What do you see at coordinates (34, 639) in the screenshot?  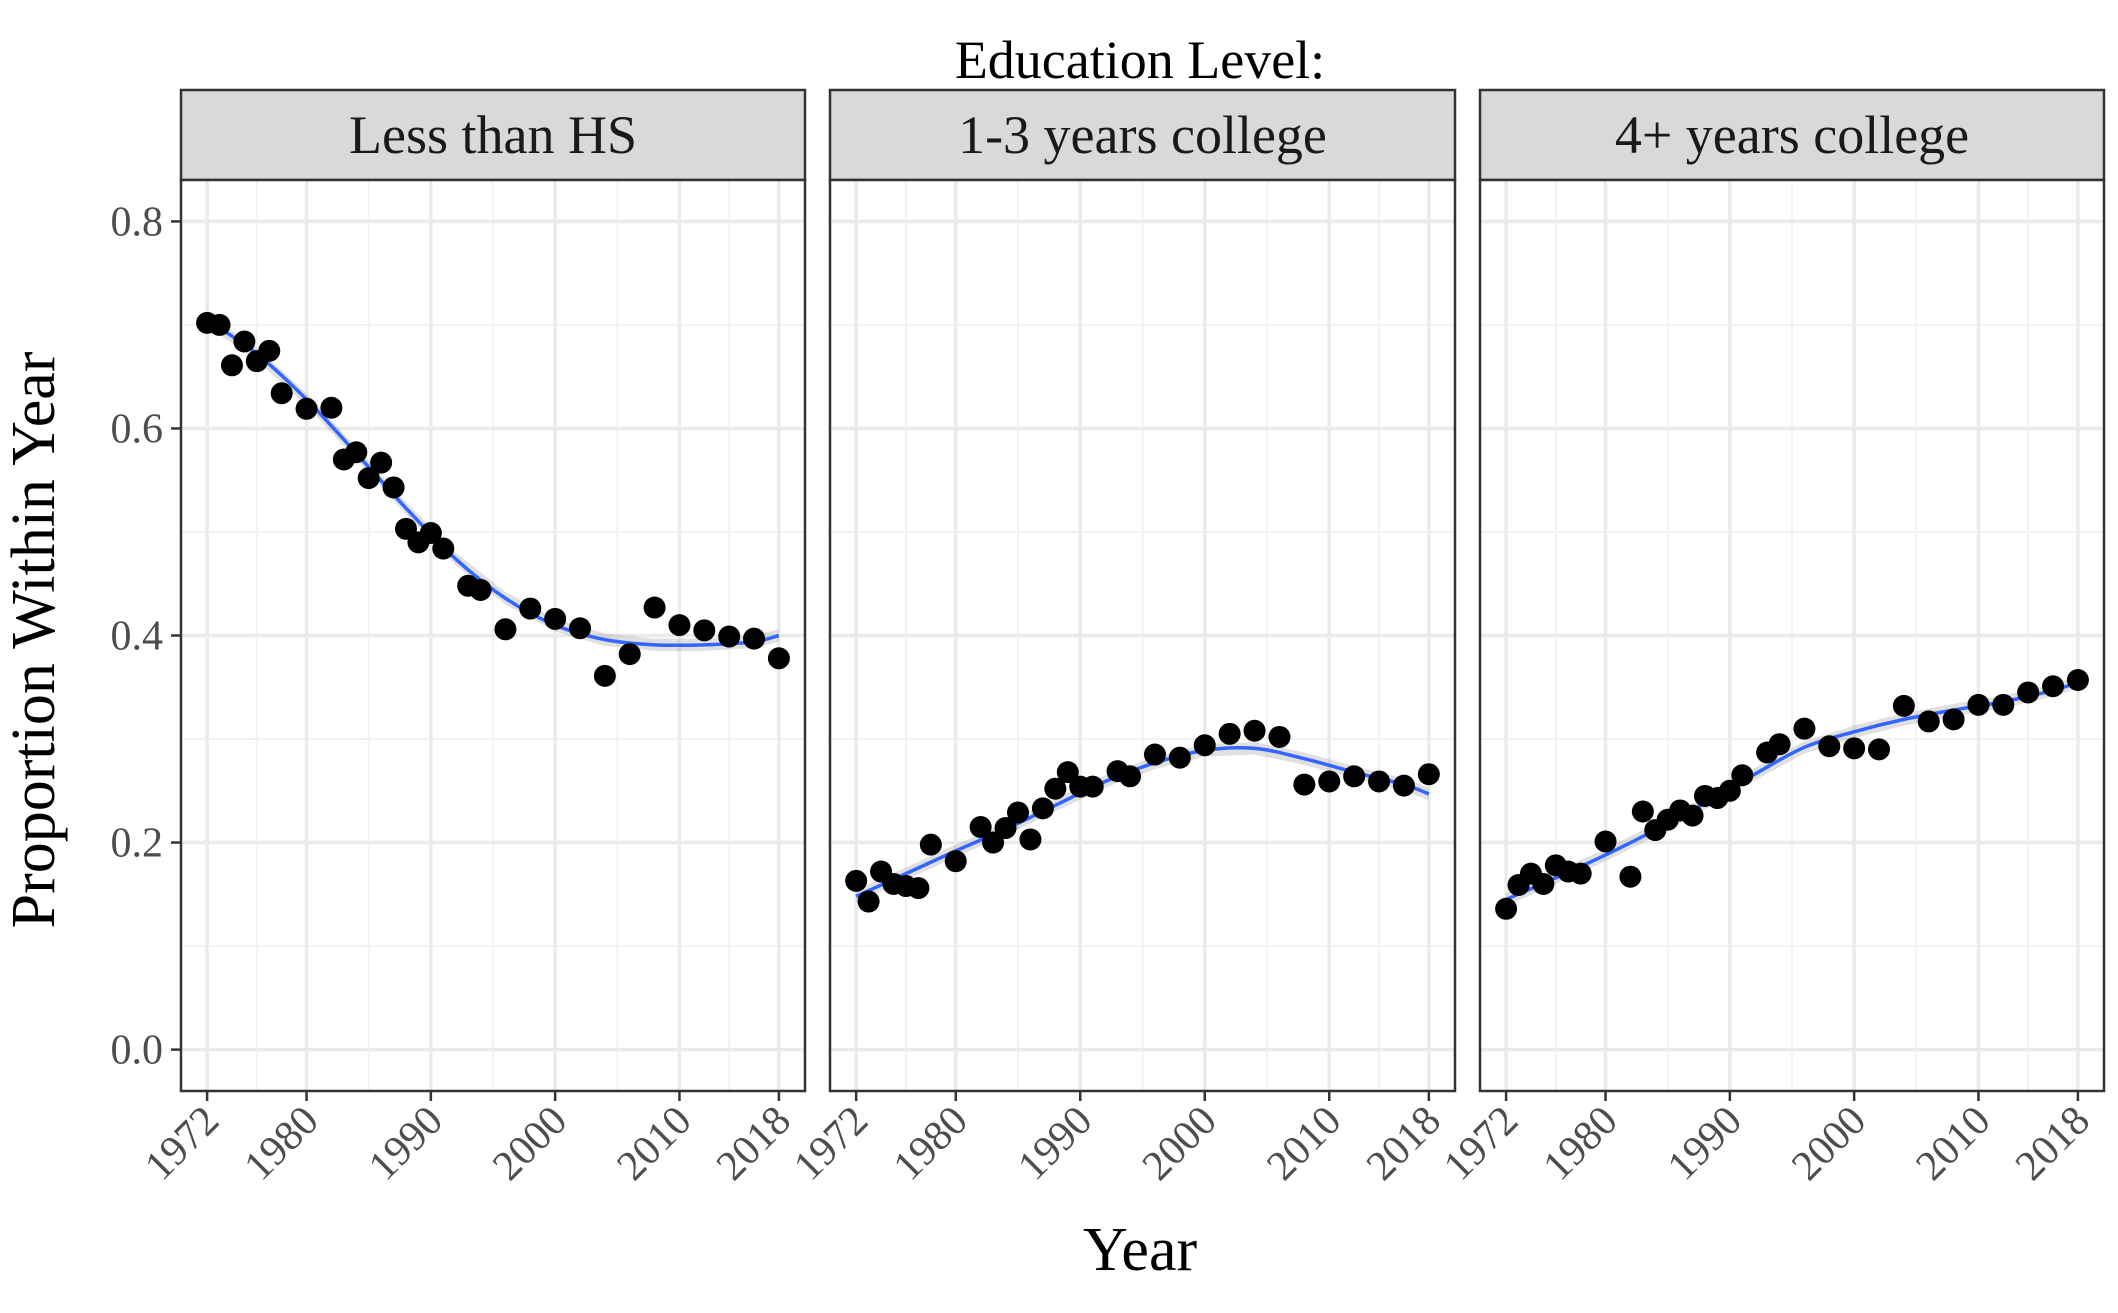 I see `y-axis-title: Proportion Within Year` at bounding box center [34, 639].